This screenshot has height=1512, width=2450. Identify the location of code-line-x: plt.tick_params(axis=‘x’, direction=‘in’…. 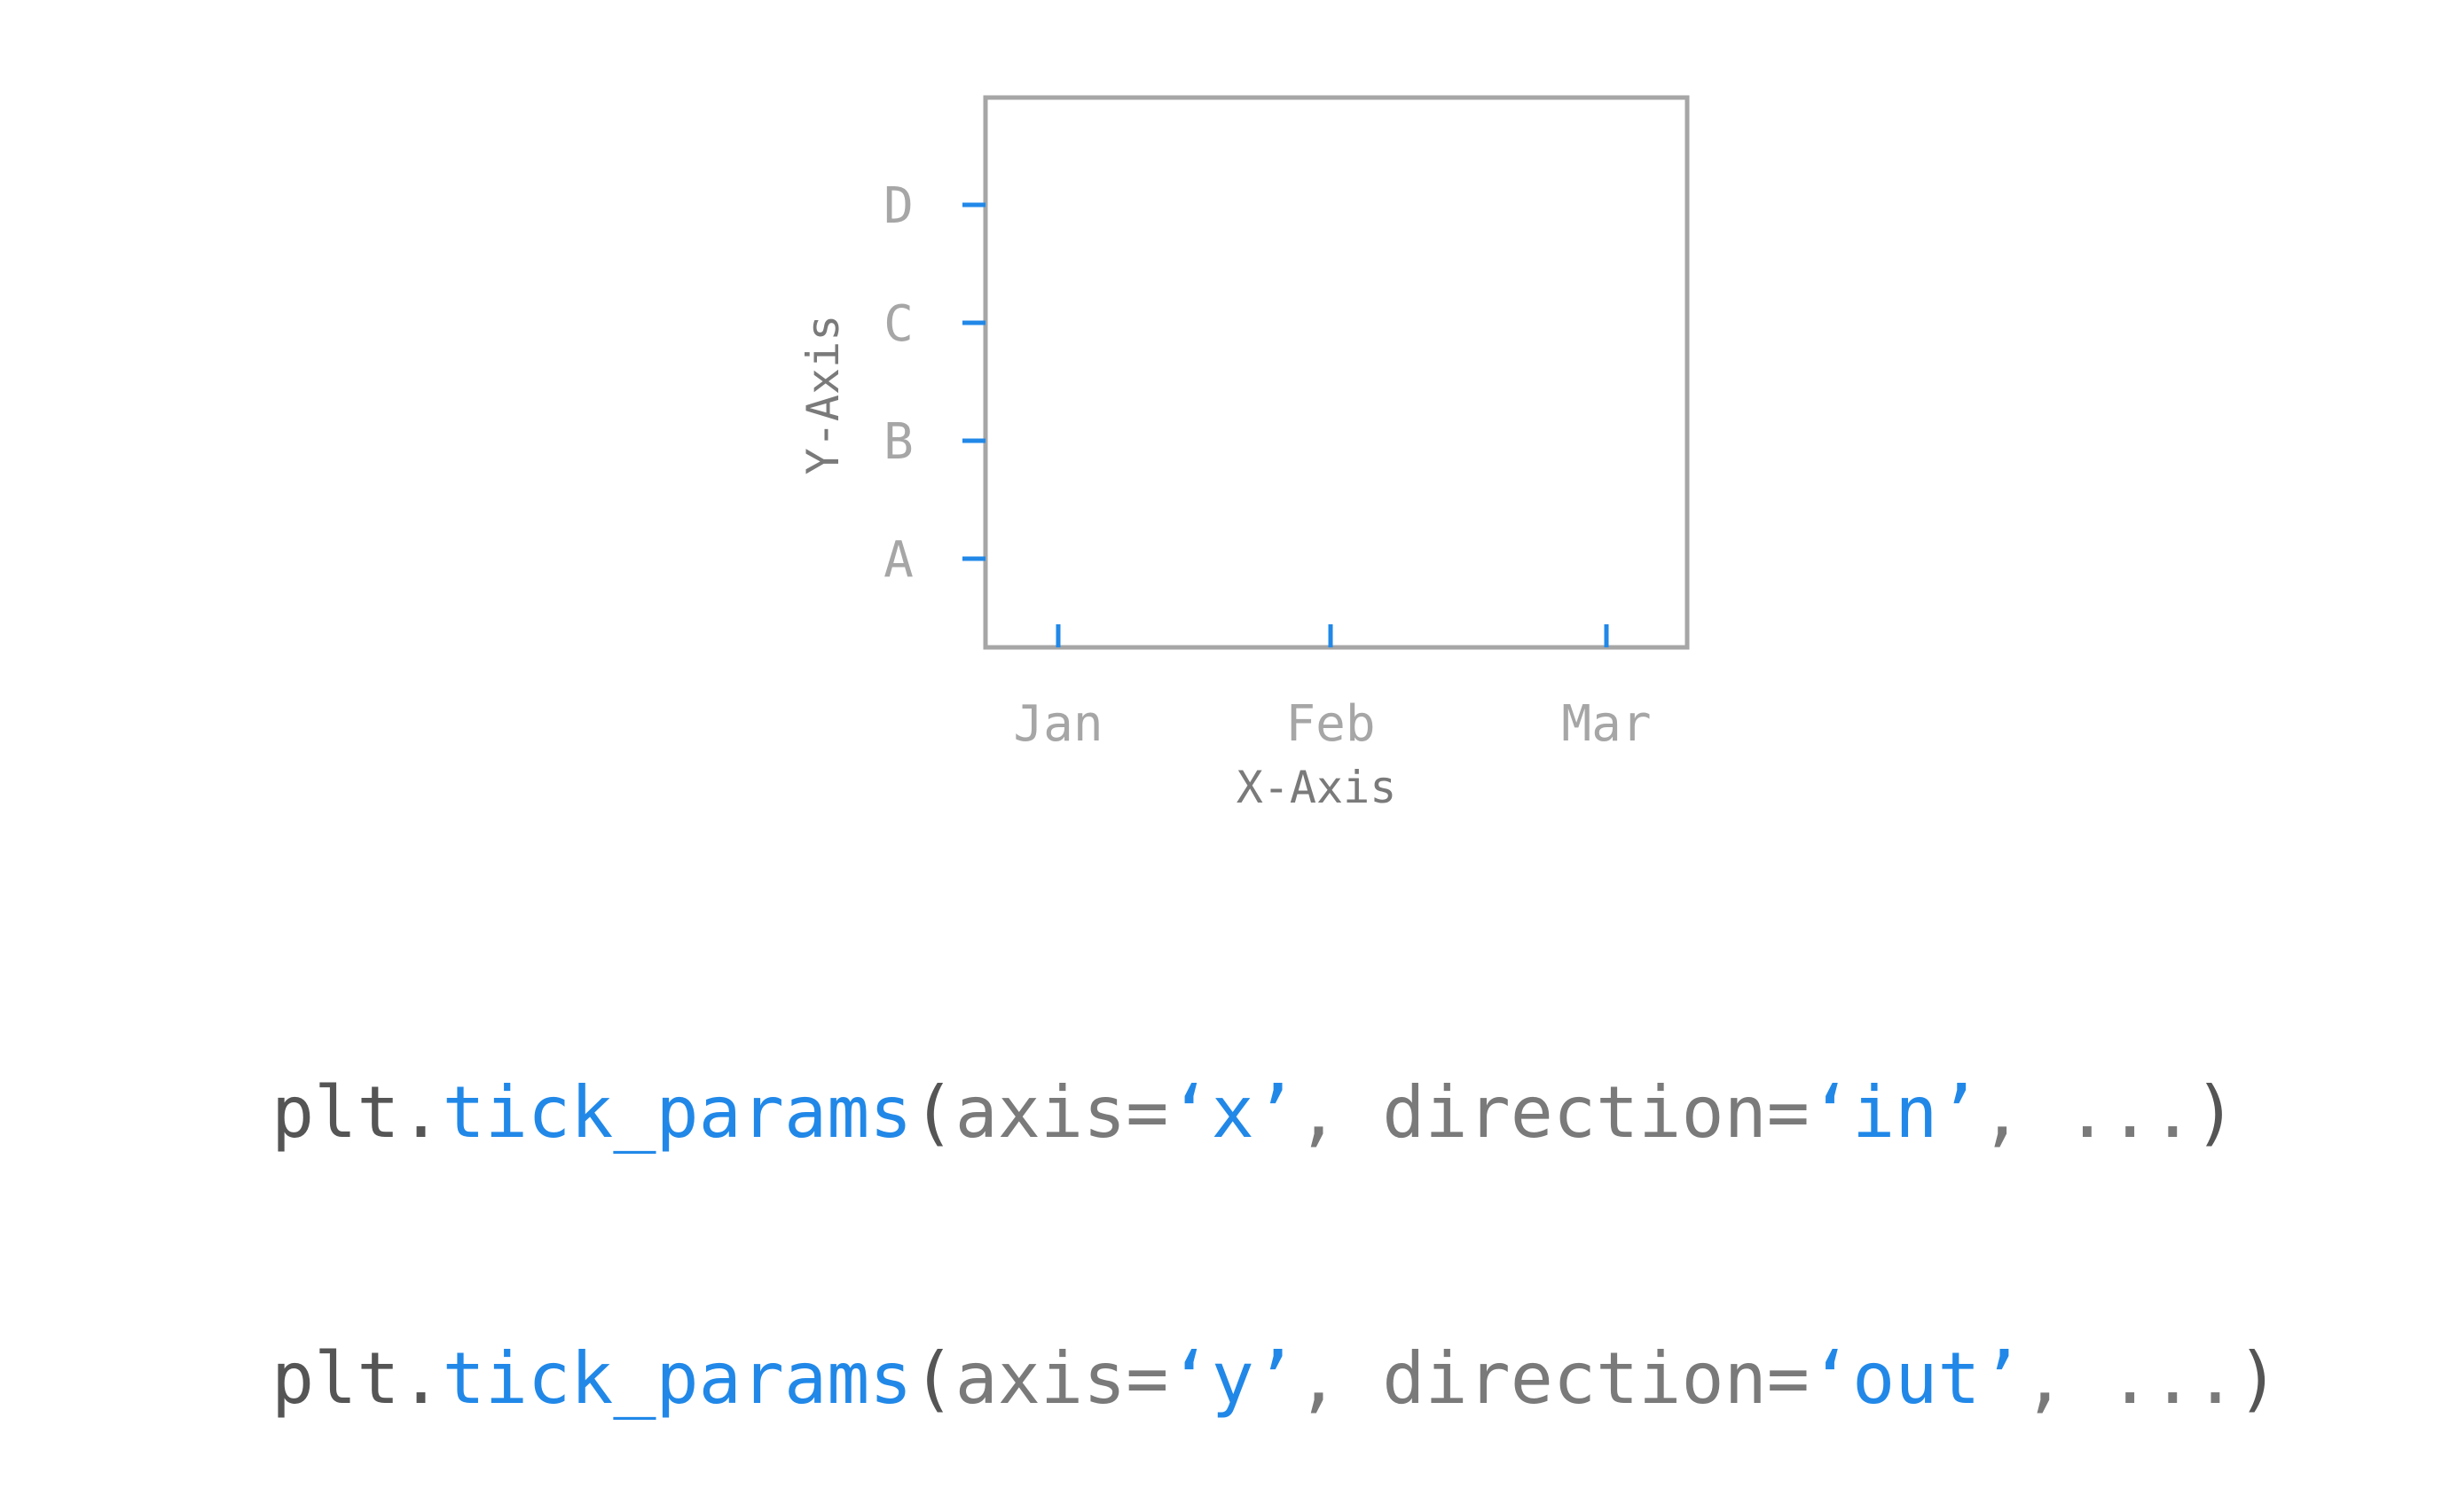
(1275, 1113).